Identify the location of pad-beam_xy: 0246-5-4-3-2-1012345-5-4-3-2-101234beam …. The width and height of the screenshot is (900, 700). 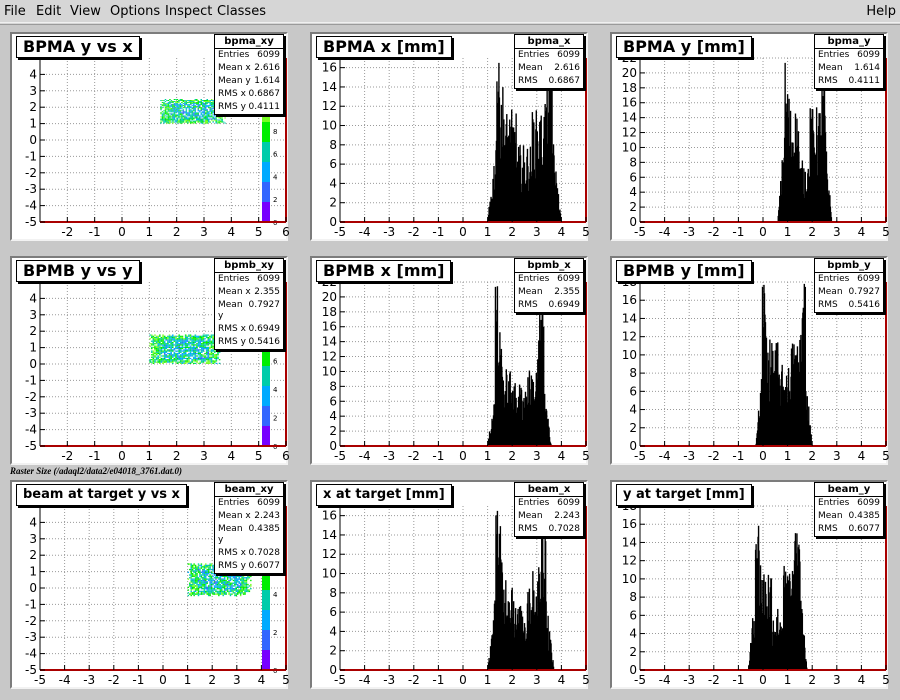
(150, 584).